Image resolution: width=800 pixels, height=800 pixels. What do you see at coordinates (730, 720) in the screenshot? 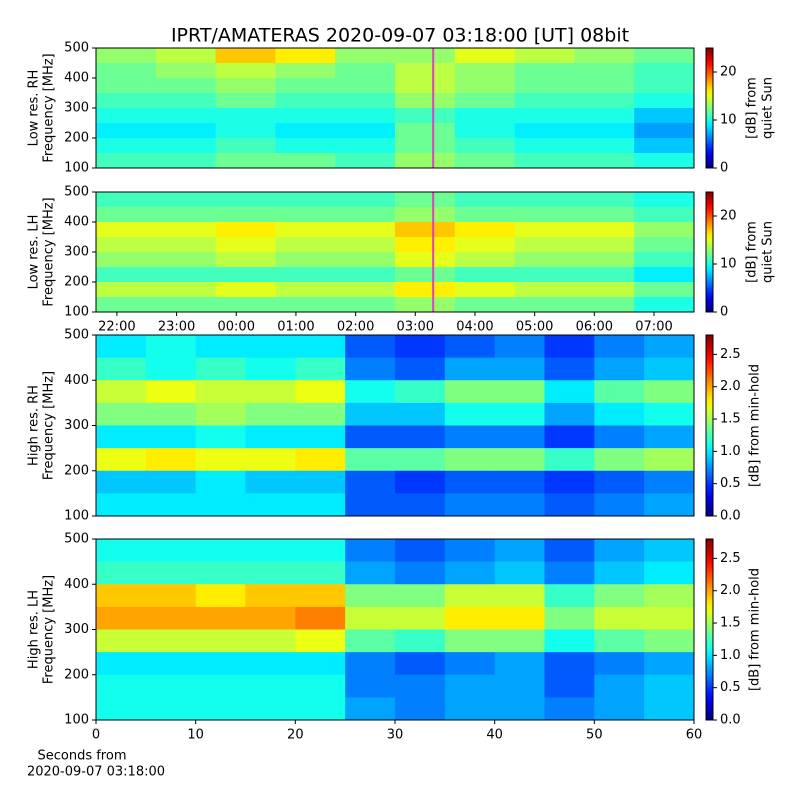
I see `colorbar-tick-label: 0.0` at bounding box center [730, 720].